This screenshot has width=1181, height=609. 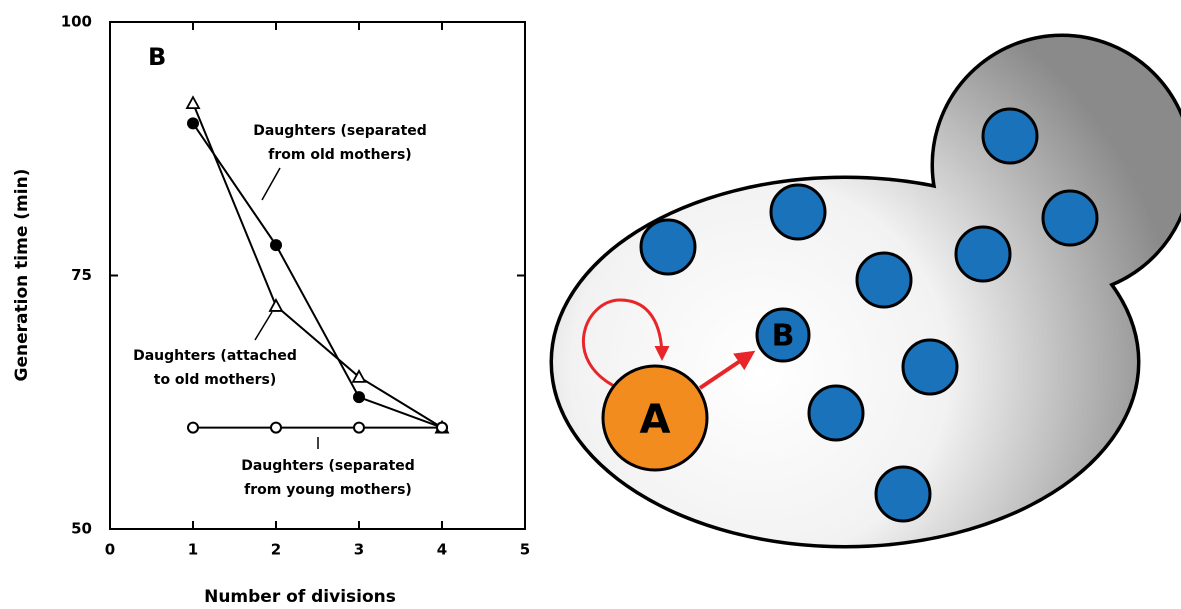 What do you see at coordinates (339, 155) in the screenshot?
I see `annotation: from old mothers)` at bounding box center [339, 155].